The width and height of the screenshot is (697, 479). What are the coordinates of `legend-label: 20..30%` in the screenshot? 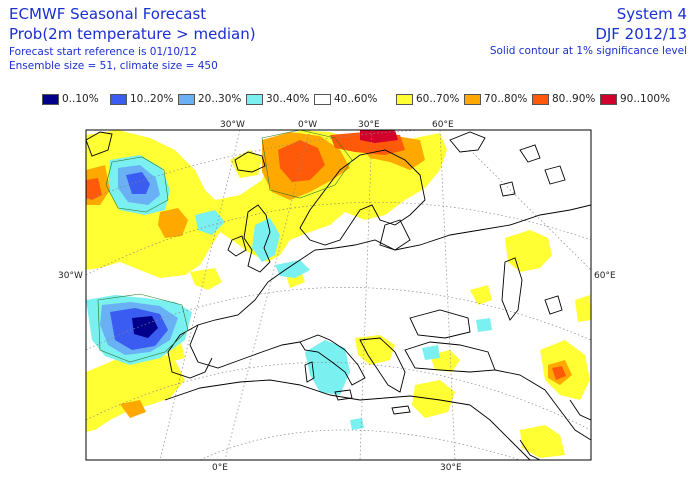 It's located at (220, 99).